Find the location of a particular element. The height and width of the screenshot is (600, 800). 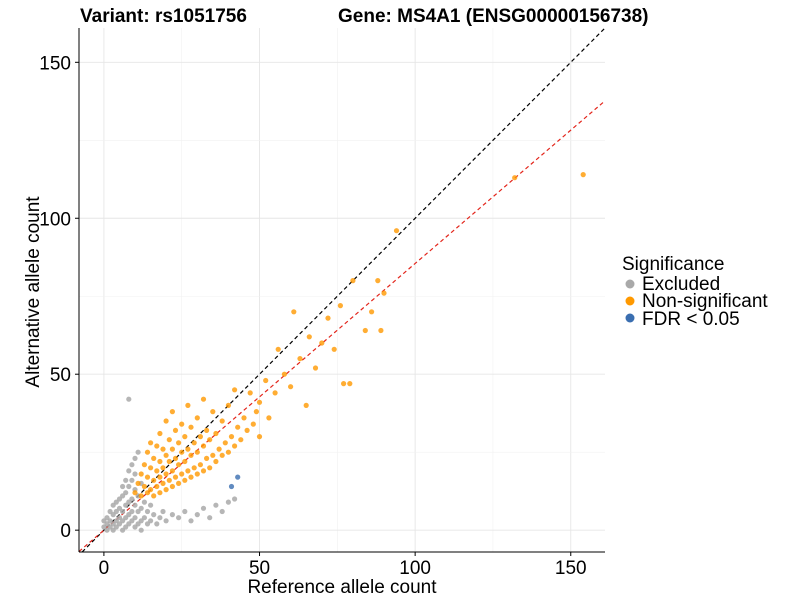

legend-swatch-fdr is located at coordinates (630, 318).